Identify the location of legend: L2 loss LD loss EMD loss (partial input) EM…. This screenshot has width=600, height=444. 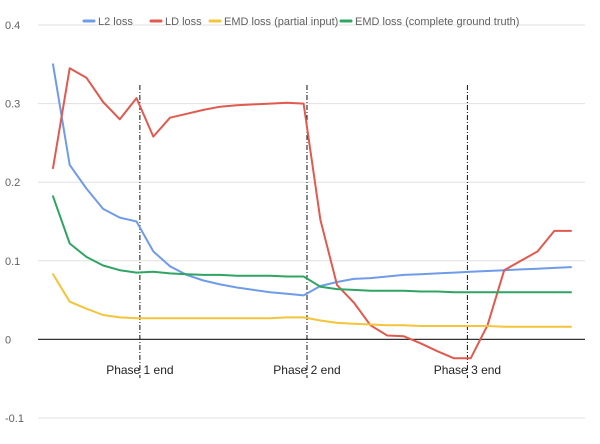
(300, 22).